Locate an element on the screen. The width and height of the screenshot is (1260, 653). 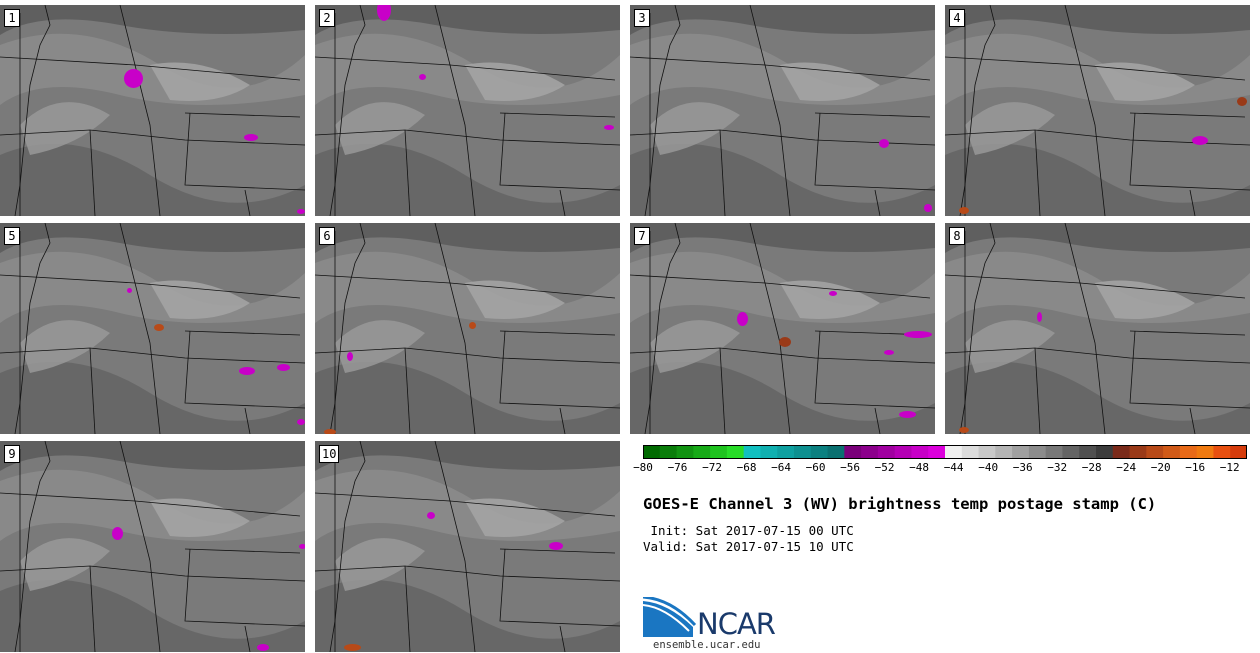
colorbar-tick: −16 is located at coordinates (1195, 467).